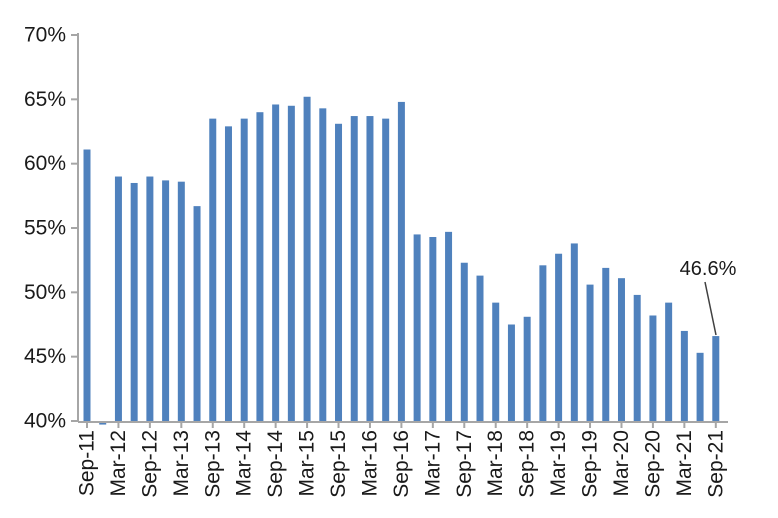  I want to click on x-tick-label: Mar-21, so click(684, 463).